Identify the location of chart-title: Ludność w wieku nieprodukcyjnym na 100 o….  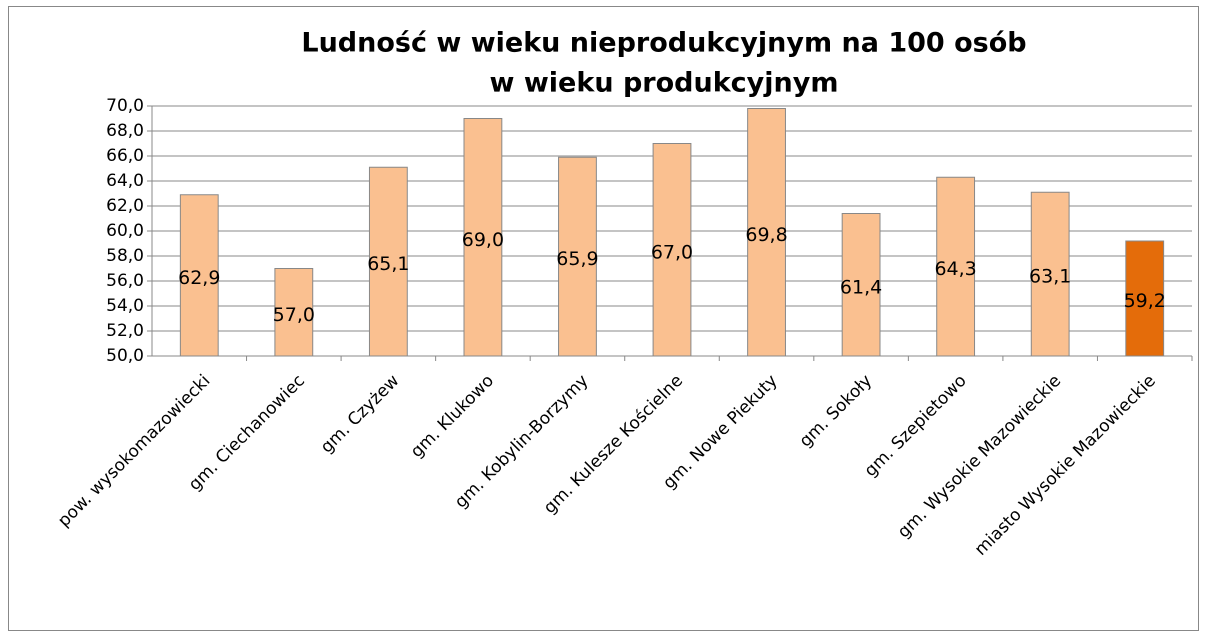
(663, 43).